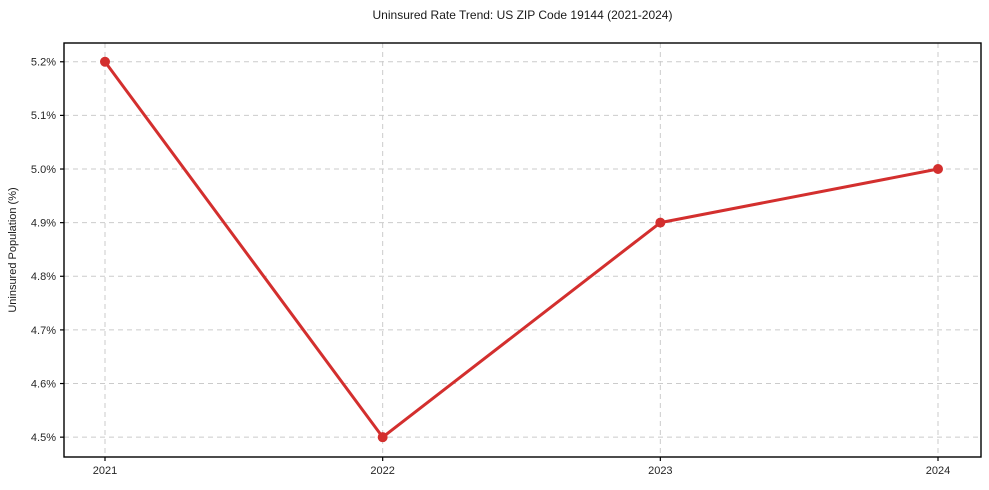 This screenshot has width=989, height=490. What do you see at coordinates (105, 471) in the screenshot?
I see `x-tick-label: 2021` at bounding box center [105, 471].